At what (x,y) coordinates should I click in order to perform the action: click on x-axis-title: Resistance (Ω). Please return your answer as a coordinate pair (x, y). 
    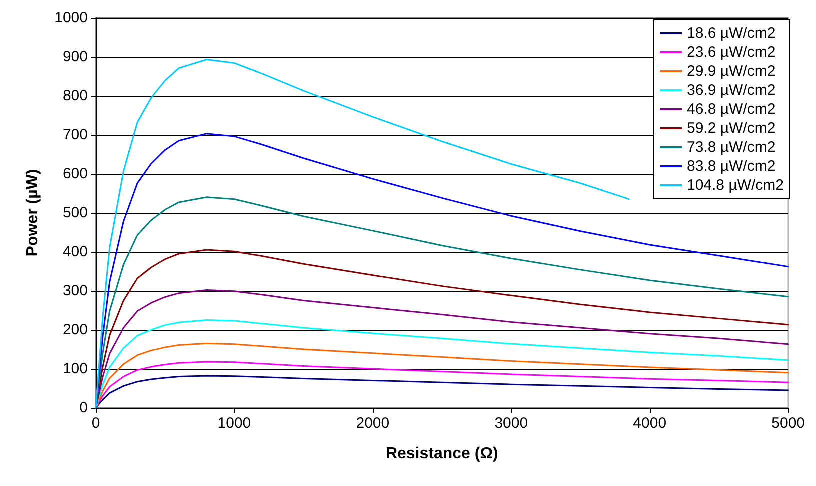
    Looking at the image, I should click on (442, 454).